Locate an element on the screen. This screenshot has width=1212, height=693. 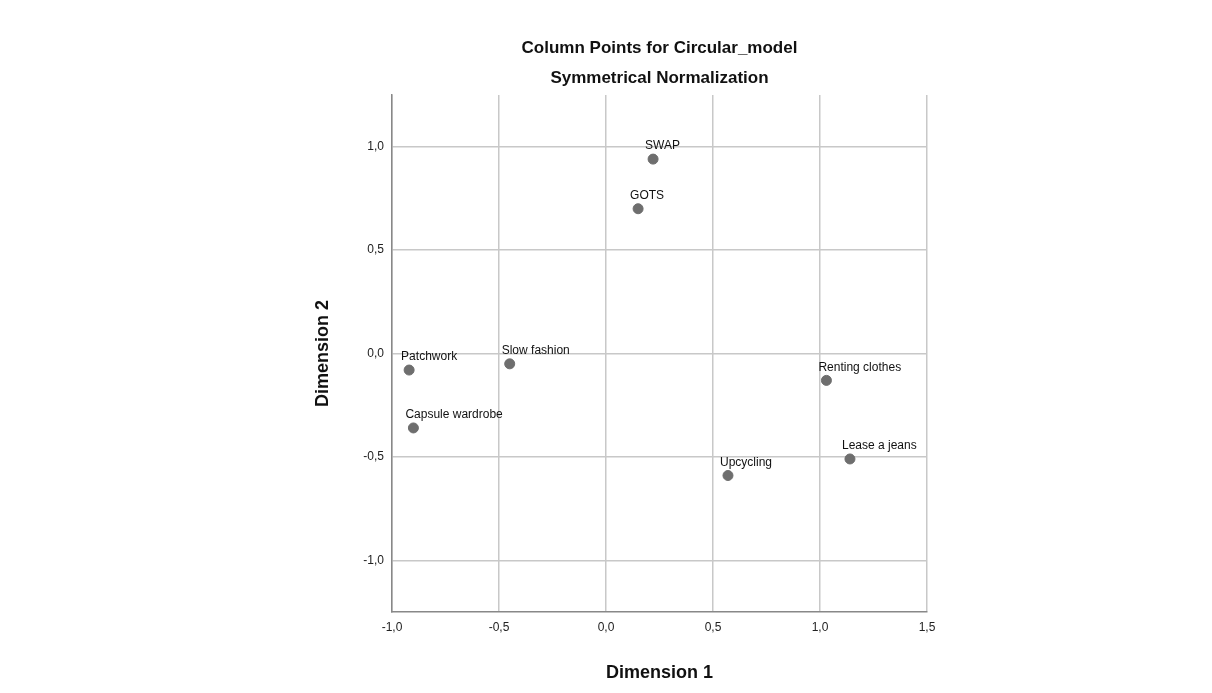
chart-title: Column Points for Circular_model is located at coordinates (659, 47).